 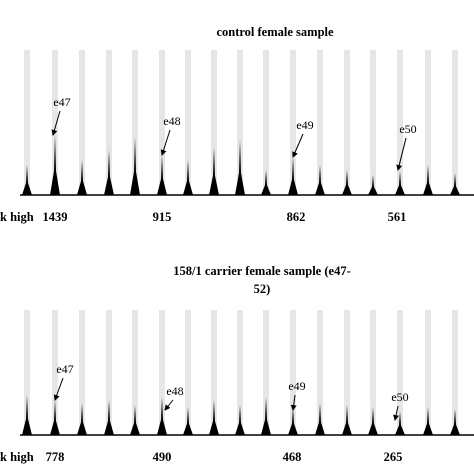 What do you see at coordinates (292, 457) in the screenshot?
I see `peak-height: 468` at bounding box center [292, 457].